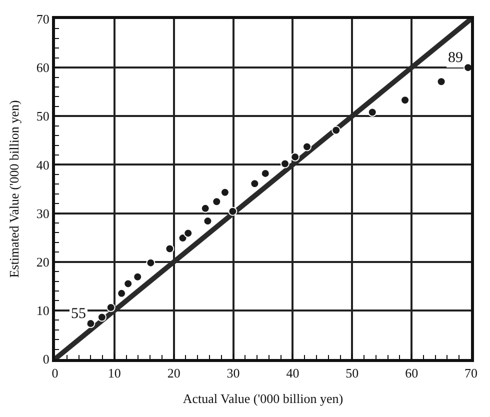 This screenshot has width=490, height=417. I want to click on y-tick-label: 10, so click(43, 310).